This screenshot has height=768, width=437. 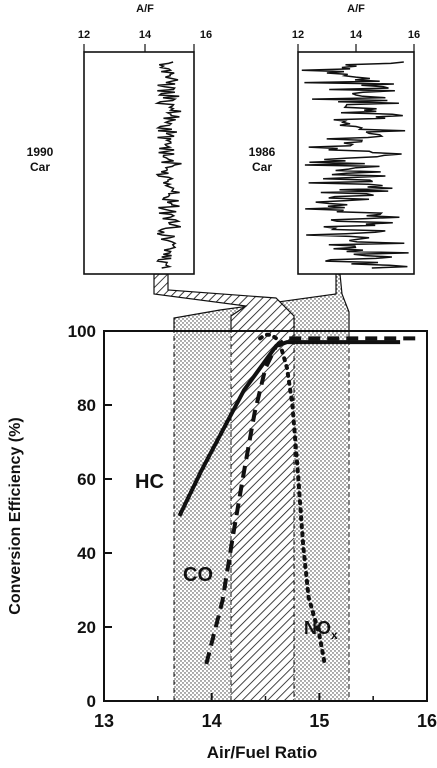 What do you see at coordinates (145, 35) in the screenshot?
I see `tick-label-left-1: 14` at bounding box center [145, 35].